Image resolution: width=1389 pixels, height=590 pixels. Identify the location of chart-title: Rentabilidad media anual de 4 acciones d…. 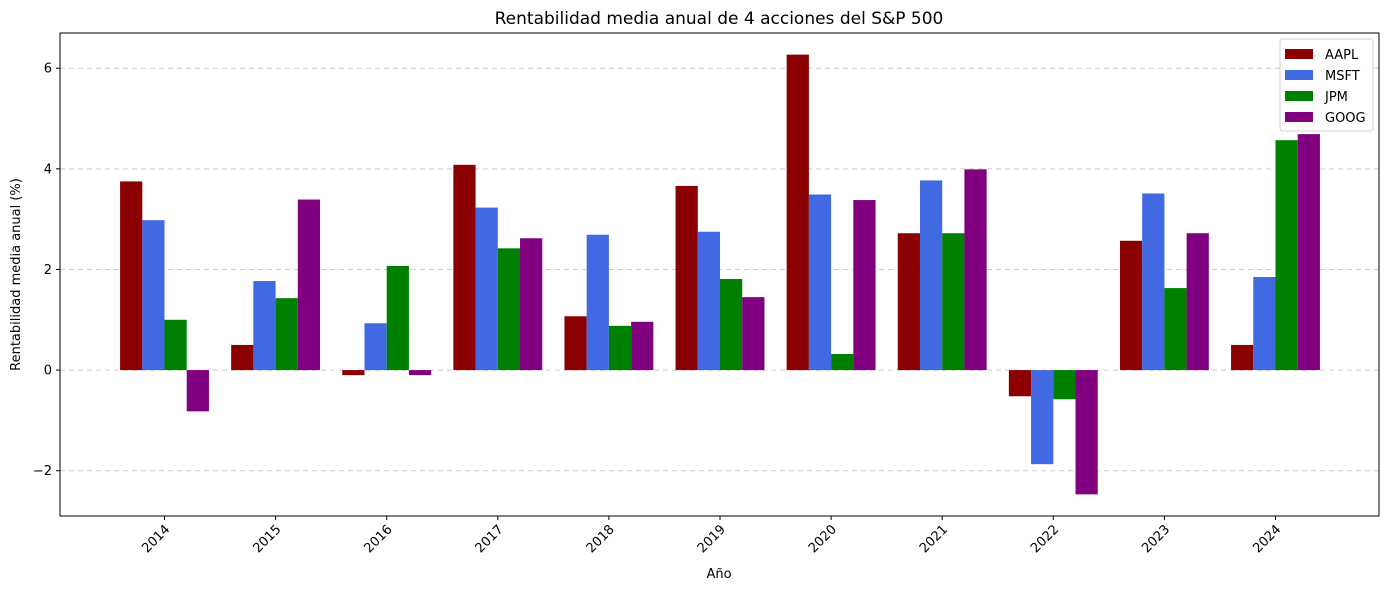
(719, 19).